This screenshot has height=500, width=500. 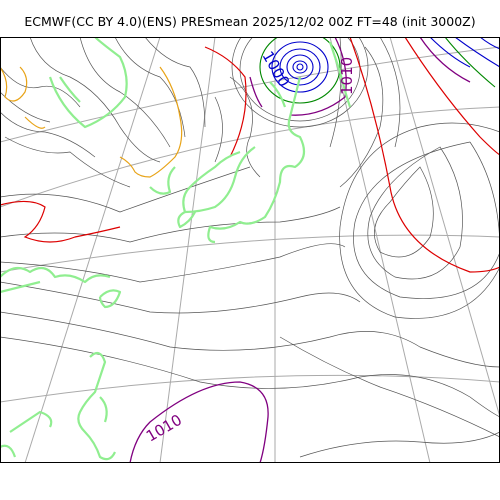 I want to click on topography-contour, so click(x=91, y=122).